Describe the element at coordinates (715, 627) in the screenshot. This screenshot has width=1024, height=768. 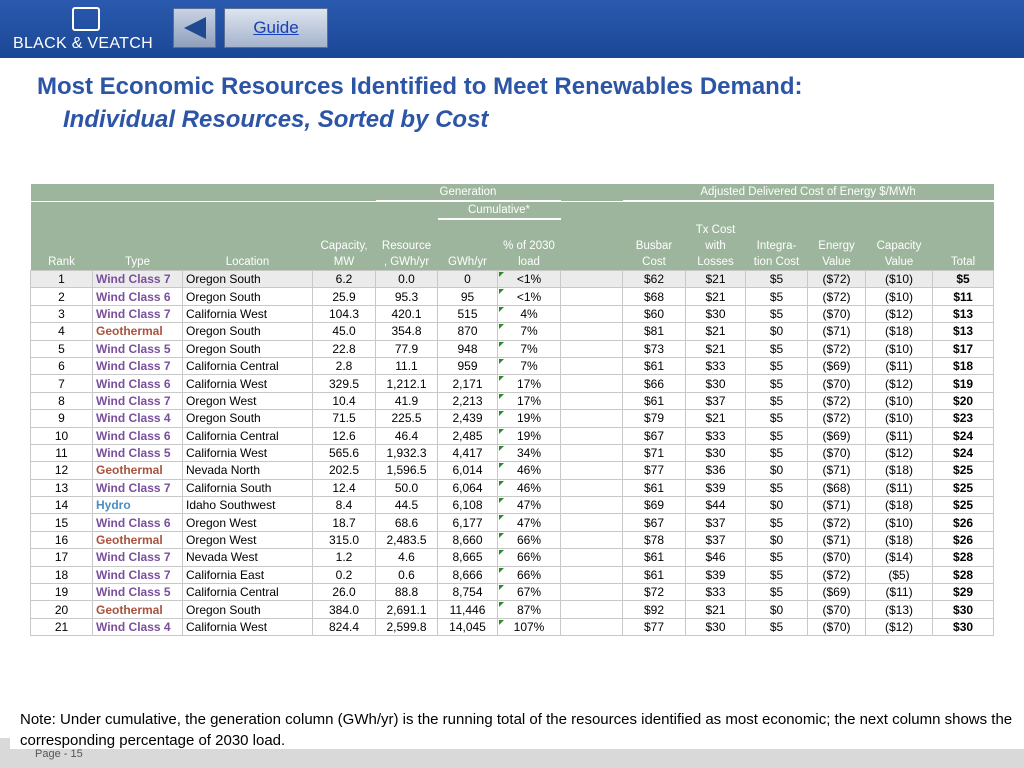
I see `table-cell: $30` at that location.